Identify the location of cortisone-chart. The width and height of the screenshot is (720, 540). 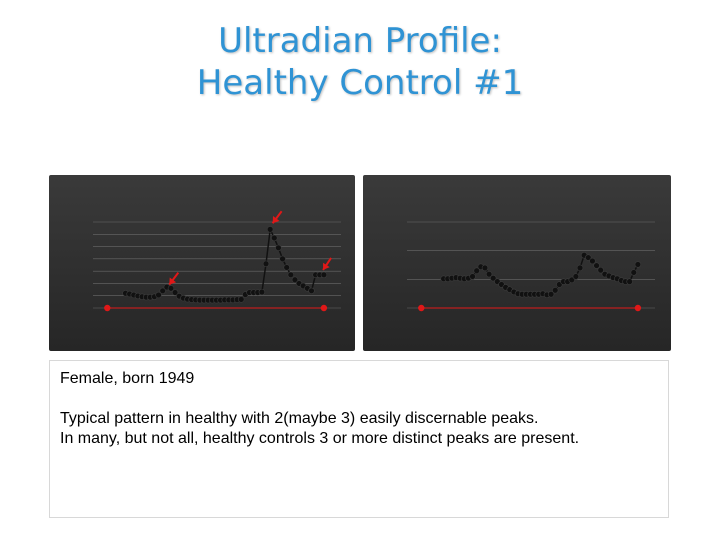
(531, 266).